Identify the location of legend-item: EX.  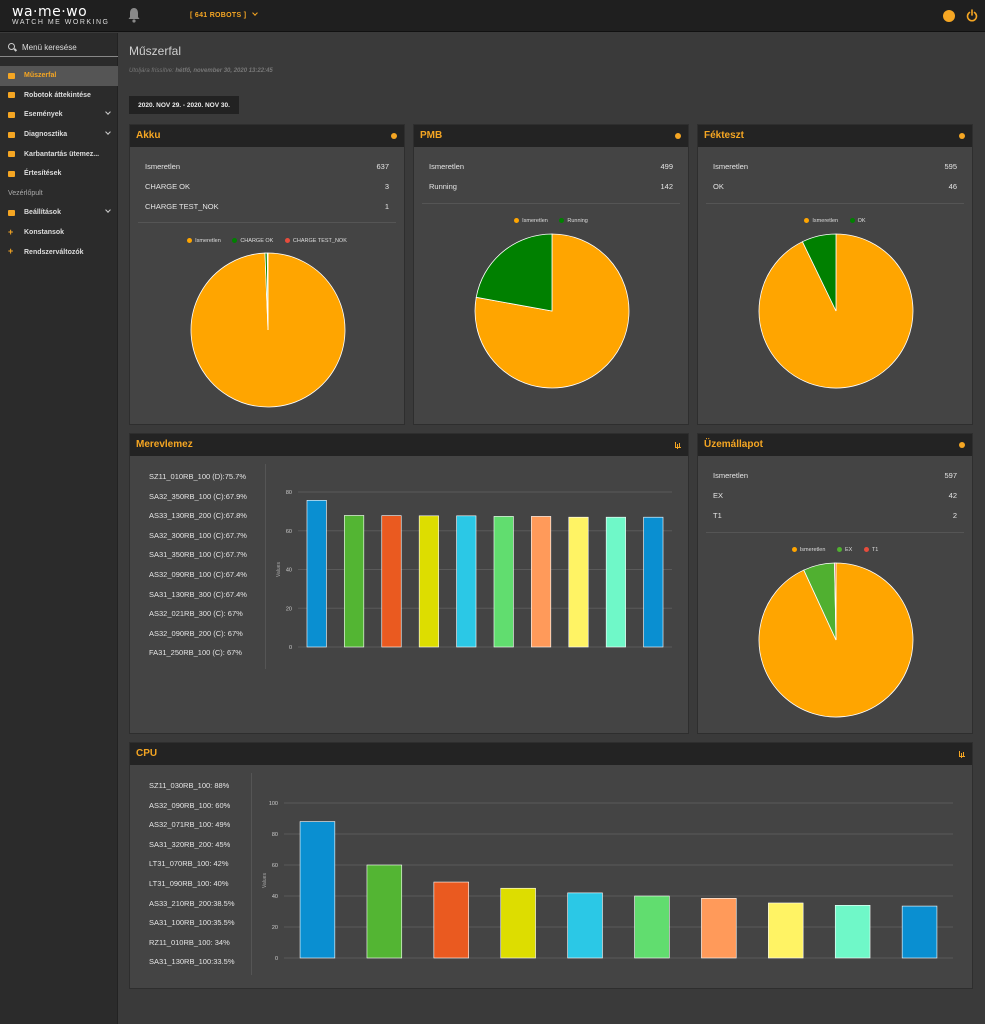
(844, 550).